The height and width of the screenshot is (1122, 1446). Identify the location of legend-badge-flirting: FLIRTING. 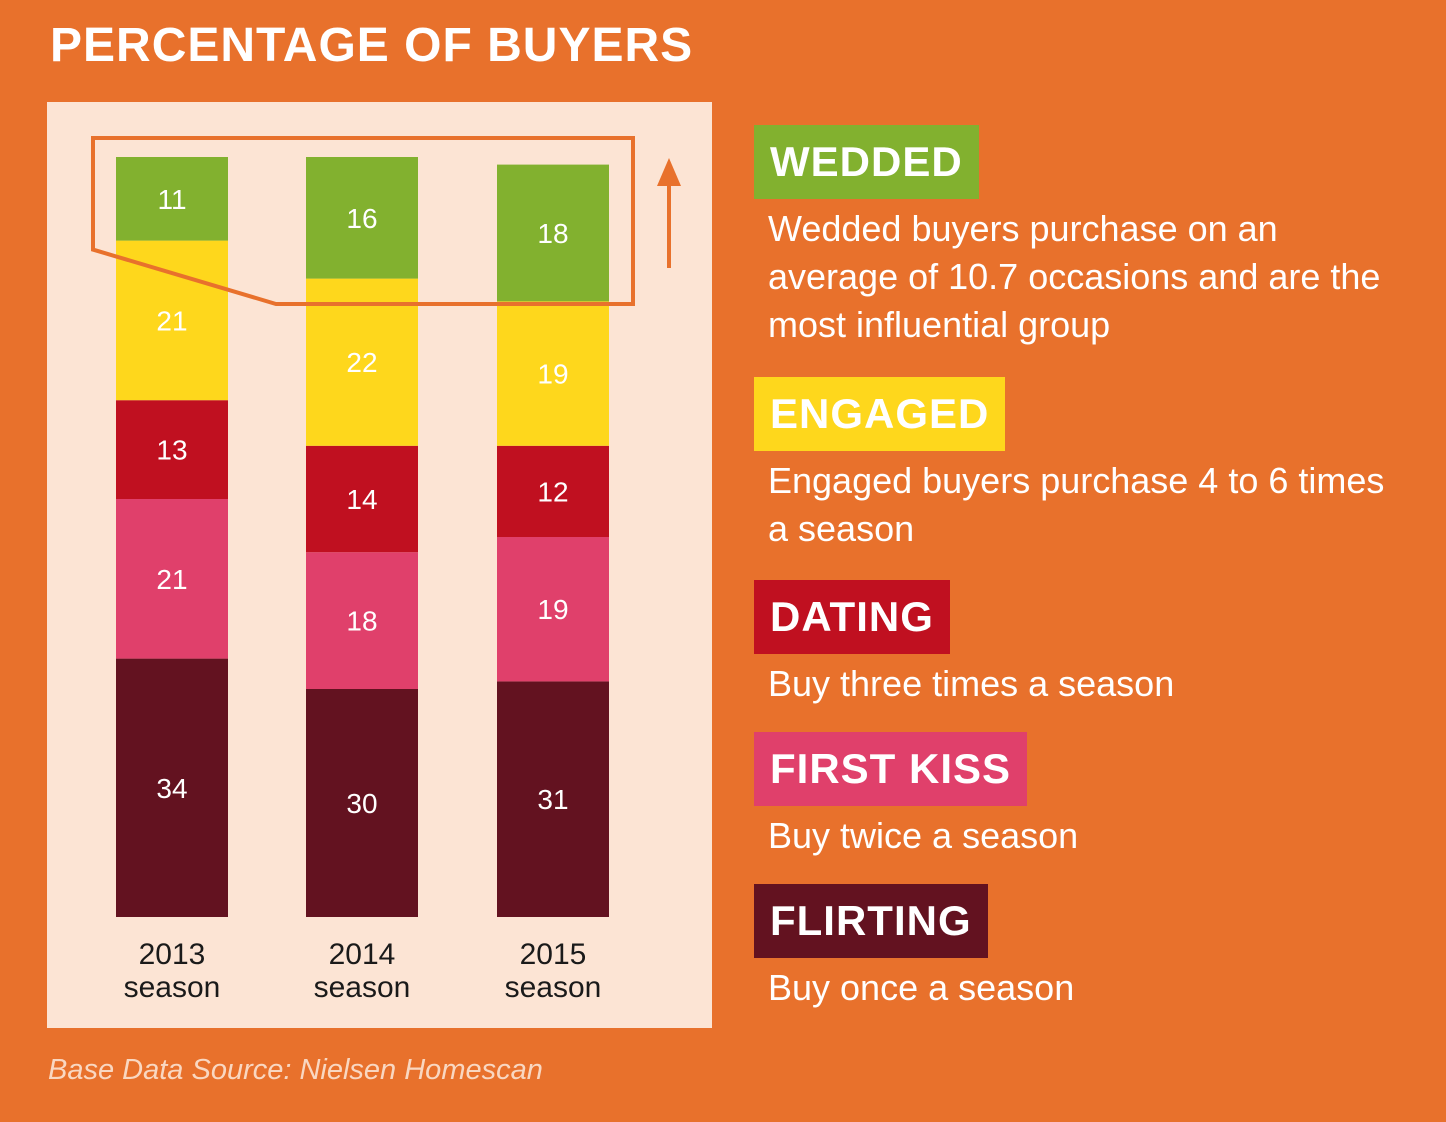
(871, 921).